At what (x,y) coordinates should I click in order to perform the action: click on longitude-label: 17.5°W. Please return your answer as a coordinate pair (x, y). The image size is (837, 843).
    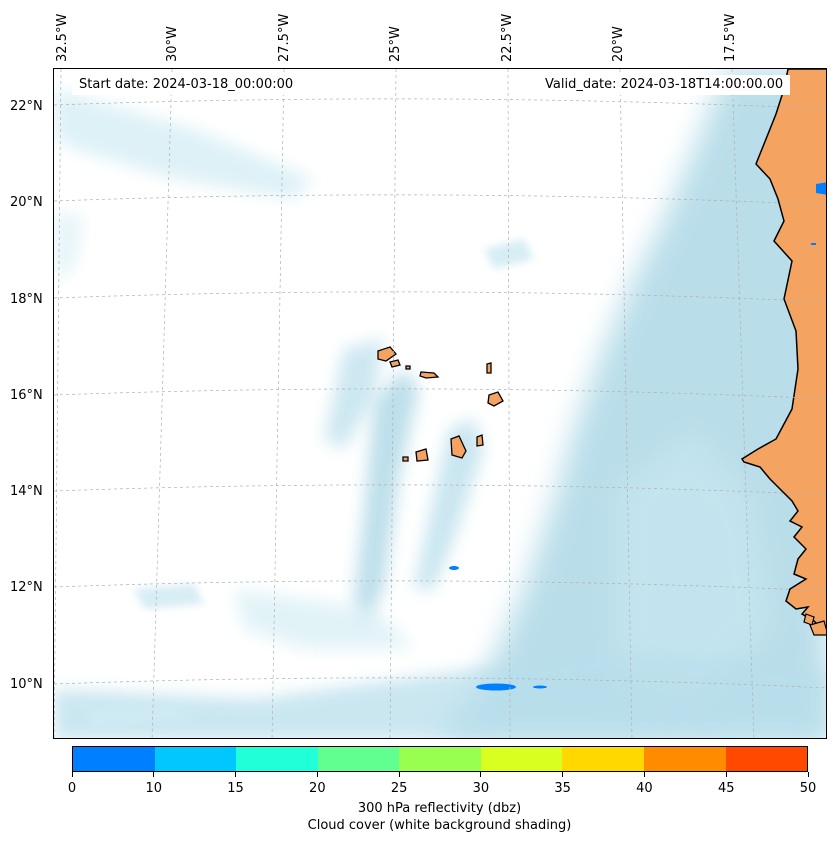
    Looking at the image, I should click on (730, 37).